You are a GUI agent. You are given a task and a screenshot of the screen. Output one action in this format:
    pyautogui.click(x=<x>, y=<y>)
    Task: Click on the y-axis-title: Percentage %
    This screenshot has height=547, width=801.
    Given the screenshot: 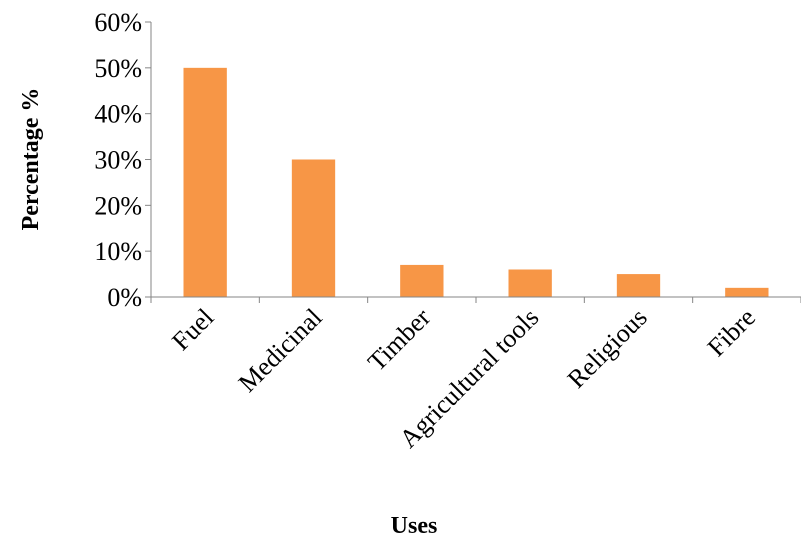 What is the action you would take?
    pyautogui.click(x=31, y=159)
    